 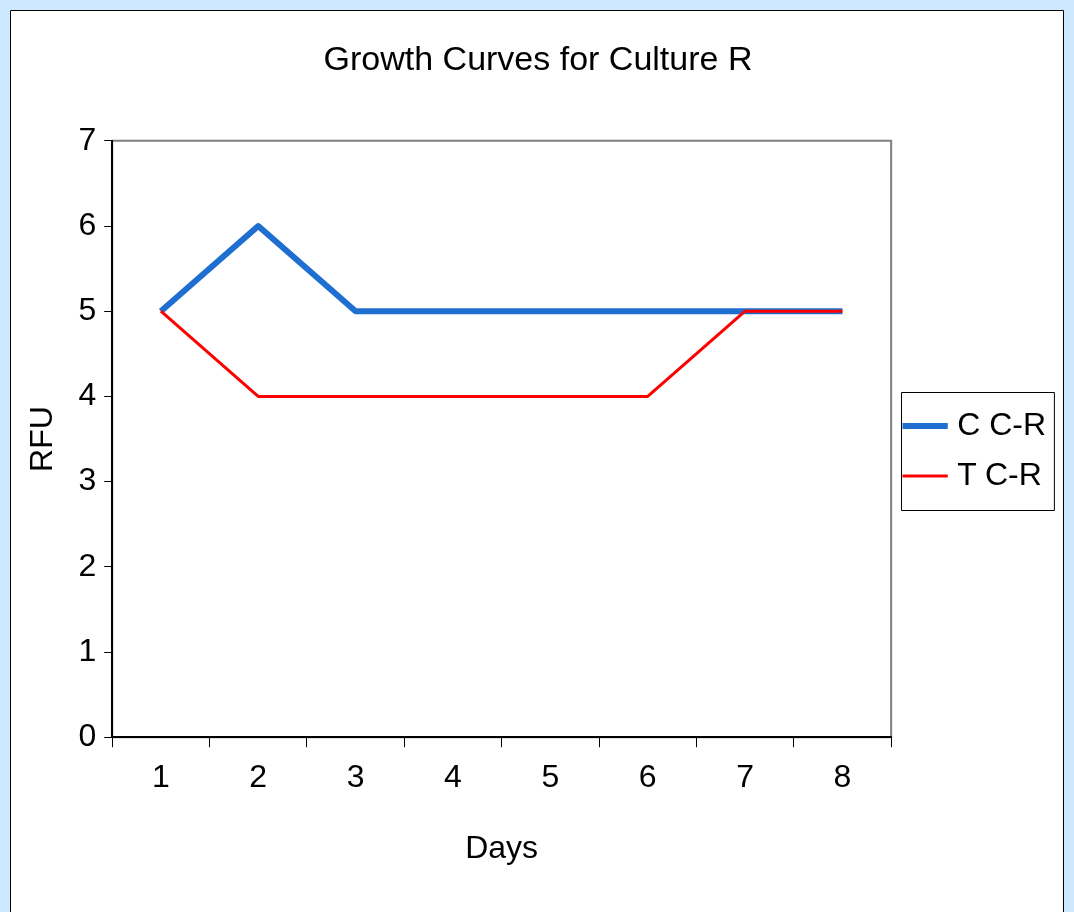 What do you see at coordinates (538, 57) in the screenshot?
I see `chart-title: Growth Curves for Culture R` at bounding box center [538, 57].